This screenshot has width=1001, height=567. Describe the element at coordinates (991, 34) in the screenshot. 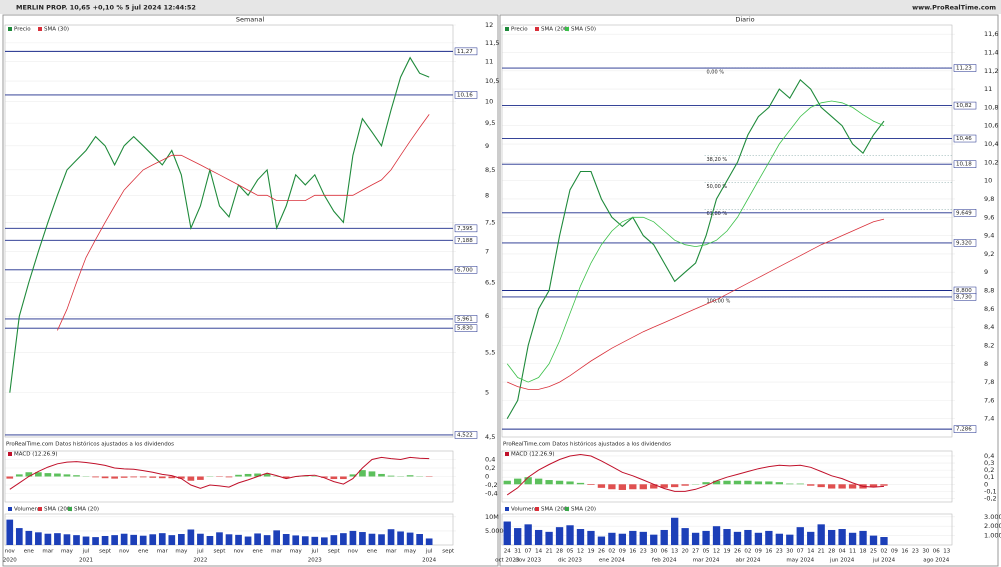

I see `y-tick-label: 11,6` at that location.